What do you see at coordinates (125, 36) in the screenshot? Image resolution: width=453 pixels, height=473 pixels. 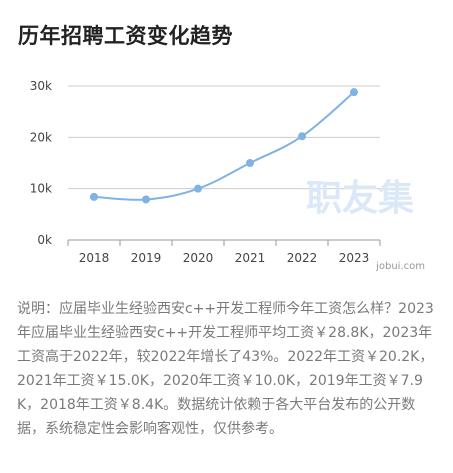 I see `page-title: 历年招聘工资变化趋势` at bounding box center [125, 36].